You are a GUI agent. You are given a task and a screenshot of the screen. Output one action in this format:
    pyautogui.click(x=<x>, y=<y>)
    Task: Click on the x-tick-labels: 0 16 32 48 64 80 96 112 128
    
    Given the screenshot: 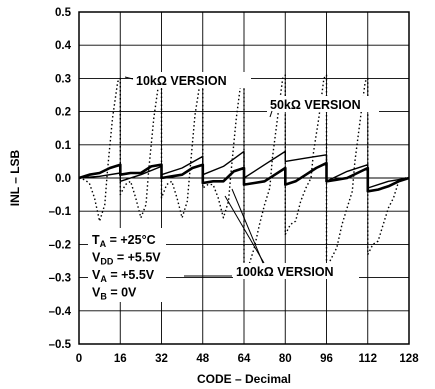 What is the action you would take?
    pyautogui.click(x=247, y=359)
    